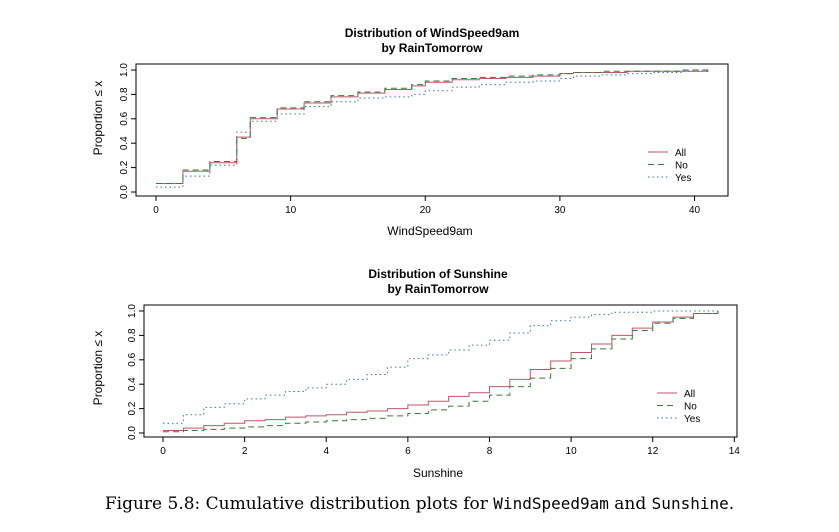 The image size is (839, 532). What do you see at coordinates (326, 451) in the screenshot?
I see `x-tick-label: 4` at bounding box center [326, 451].